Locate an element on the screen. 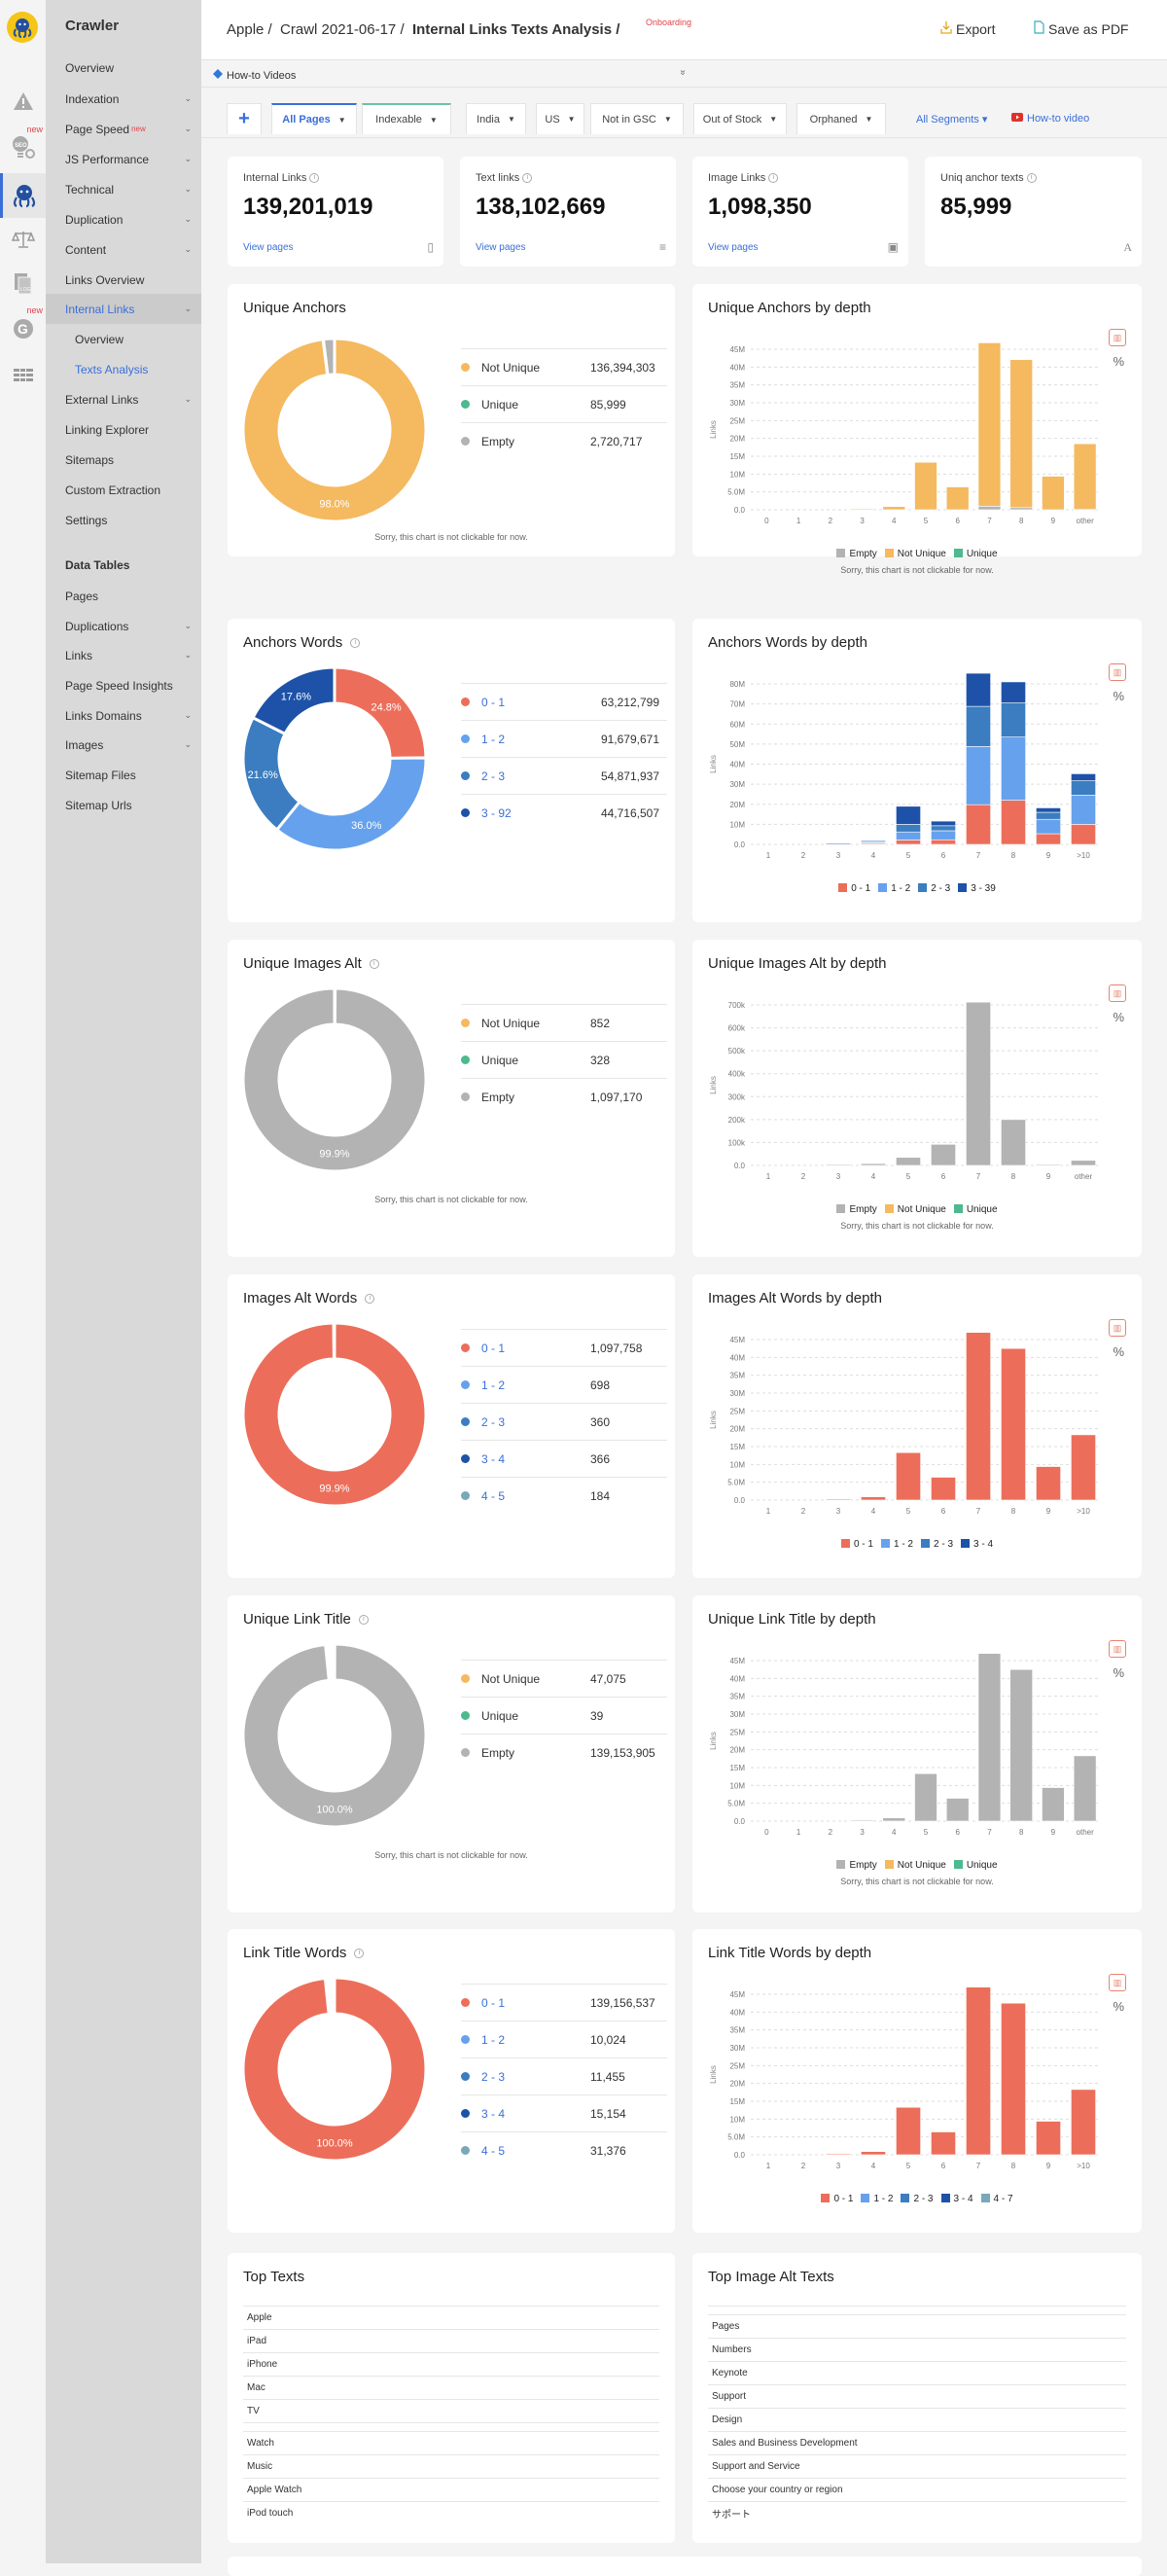  list-item: Keynote is located at coordinates (917, 2372).